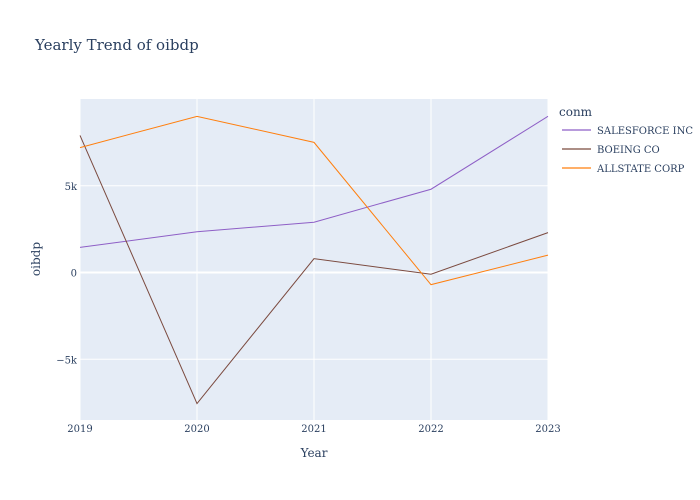 The image size is (700, 500). I want to click on x-axis-ticks: 2019 2020 2021 2022 2023, so click(313, 429).